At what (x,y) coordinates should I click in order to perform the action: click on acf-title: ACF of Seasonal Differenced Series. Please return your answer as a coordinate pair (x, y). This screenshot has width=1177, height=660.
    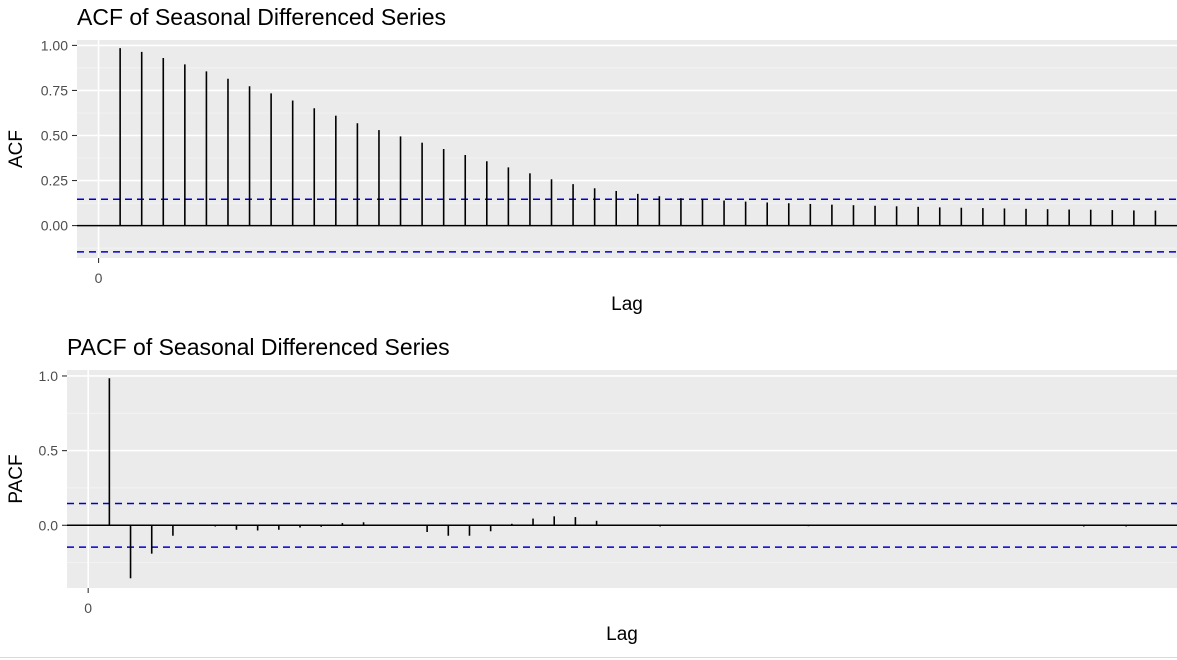
    Looking at the image, I should click on (261, 17).